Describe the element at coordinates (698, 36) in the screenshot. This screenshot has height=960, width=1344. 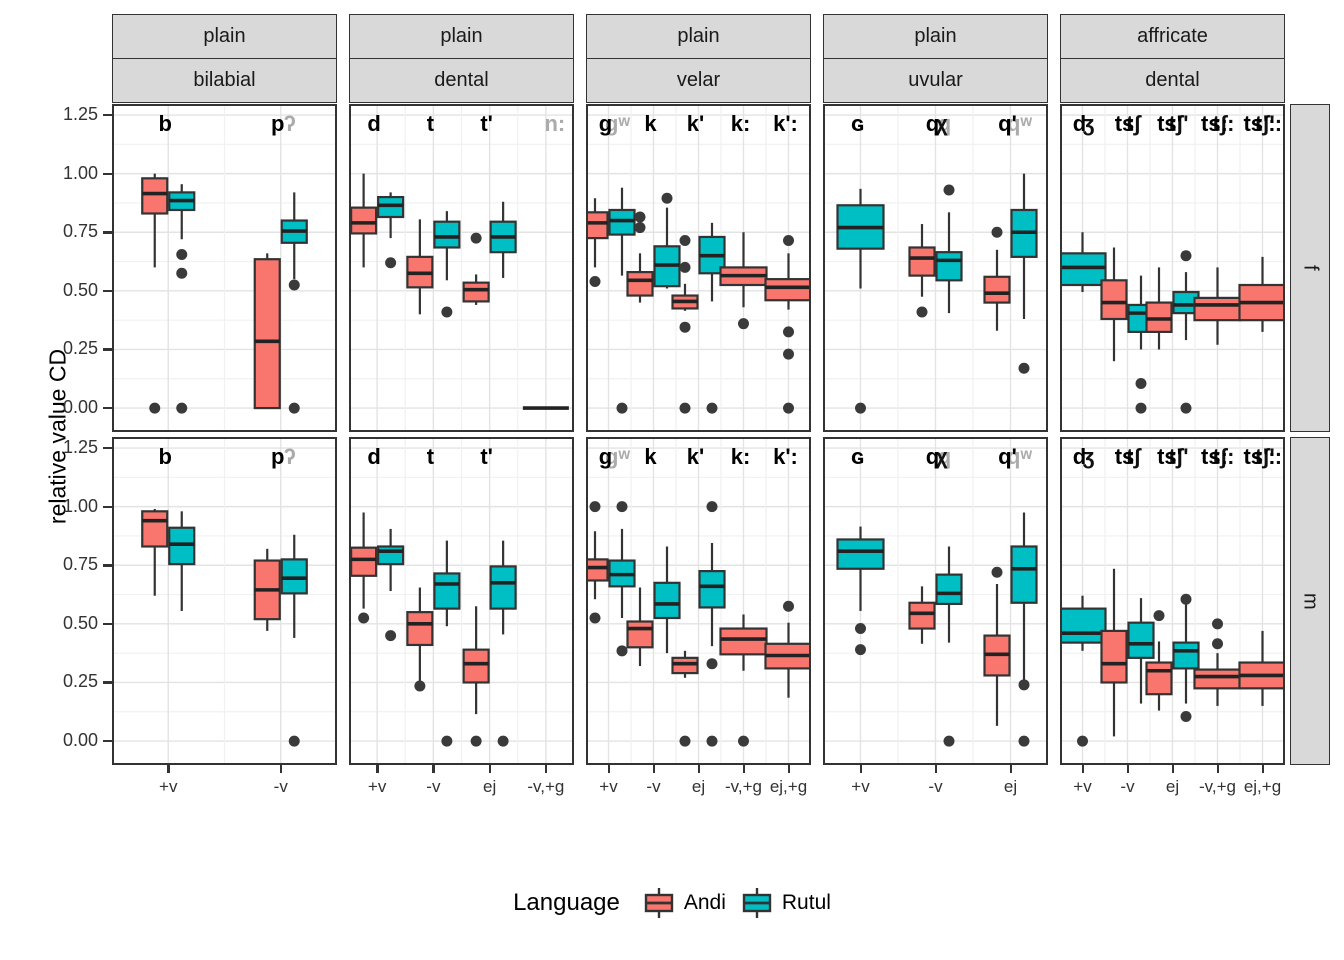
I see `facet-strip-manner: plain` at that location.